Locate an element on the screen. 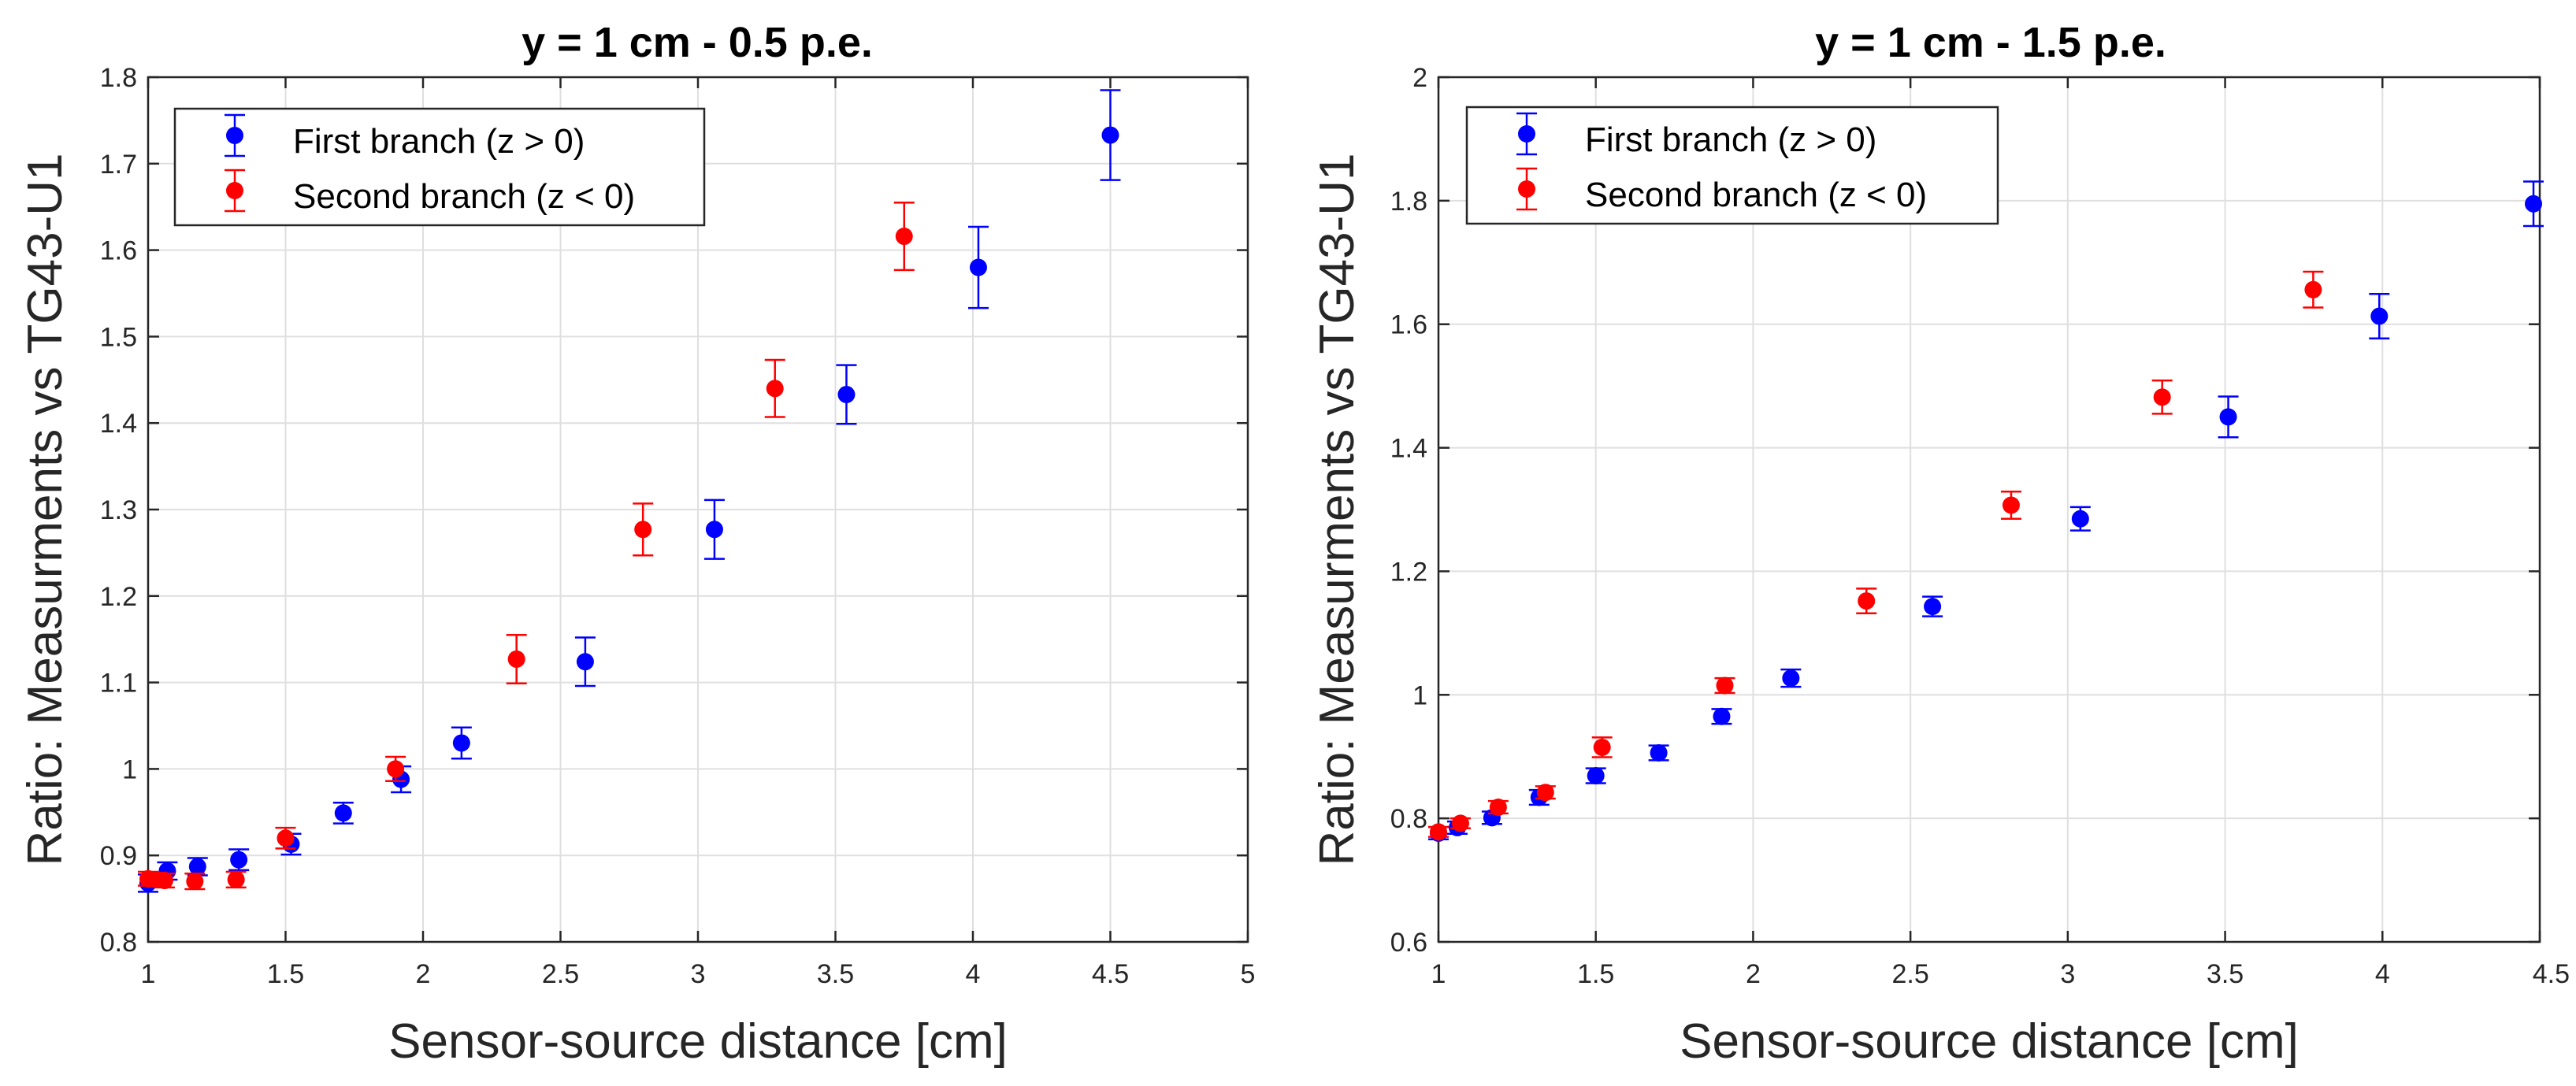 The width and height of the screenshot is (2576, 1086). x-axis-label: Sensor-source distance [cm] is located at coordinates (1989, 1041).